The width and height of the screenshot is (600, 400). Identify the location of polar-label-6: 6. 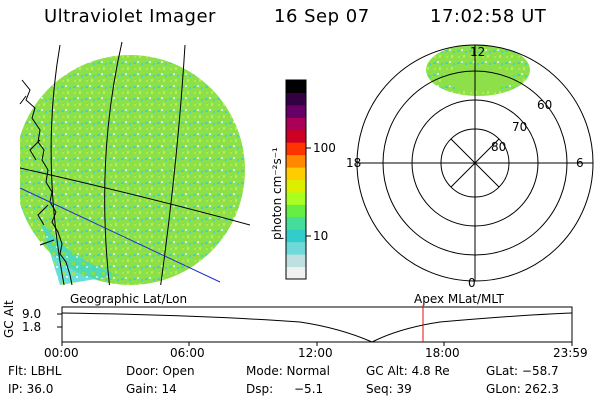
(580, 163).